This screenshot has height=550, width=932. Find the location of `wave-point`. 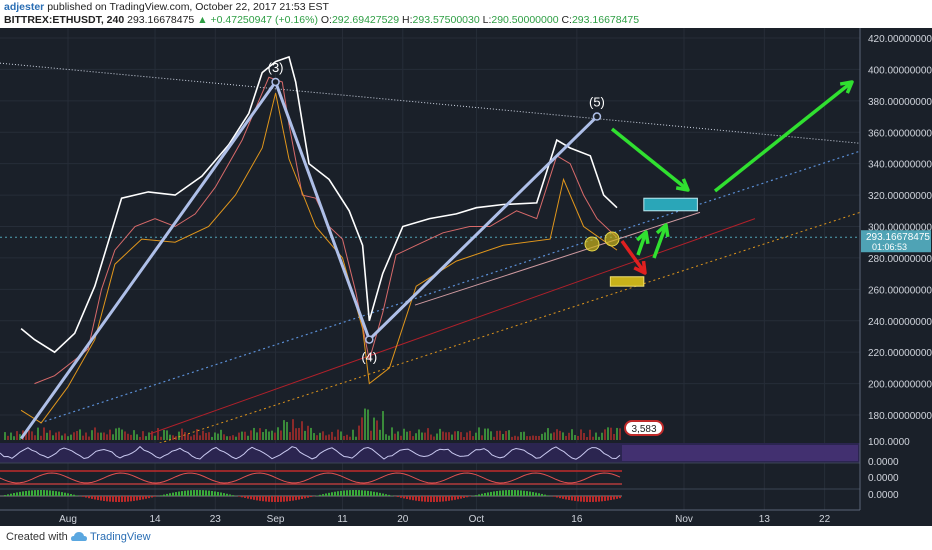

wave-point is located at coordinates (275, 82).